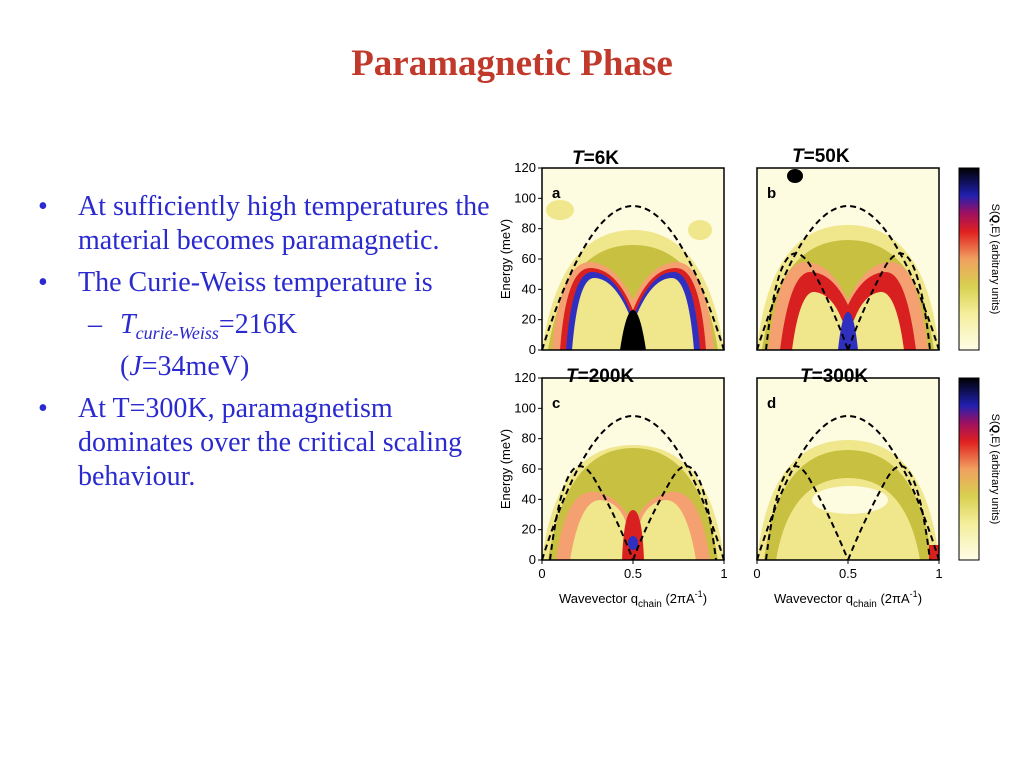 Image resolution: width=1024 pixels, height=768 pixels. What do you see at coordinates (979, 469) in the screenshot?
I see `colorbar-bottom: S(Q,E) (arbitrary units)` at bounding box center [979, 469].